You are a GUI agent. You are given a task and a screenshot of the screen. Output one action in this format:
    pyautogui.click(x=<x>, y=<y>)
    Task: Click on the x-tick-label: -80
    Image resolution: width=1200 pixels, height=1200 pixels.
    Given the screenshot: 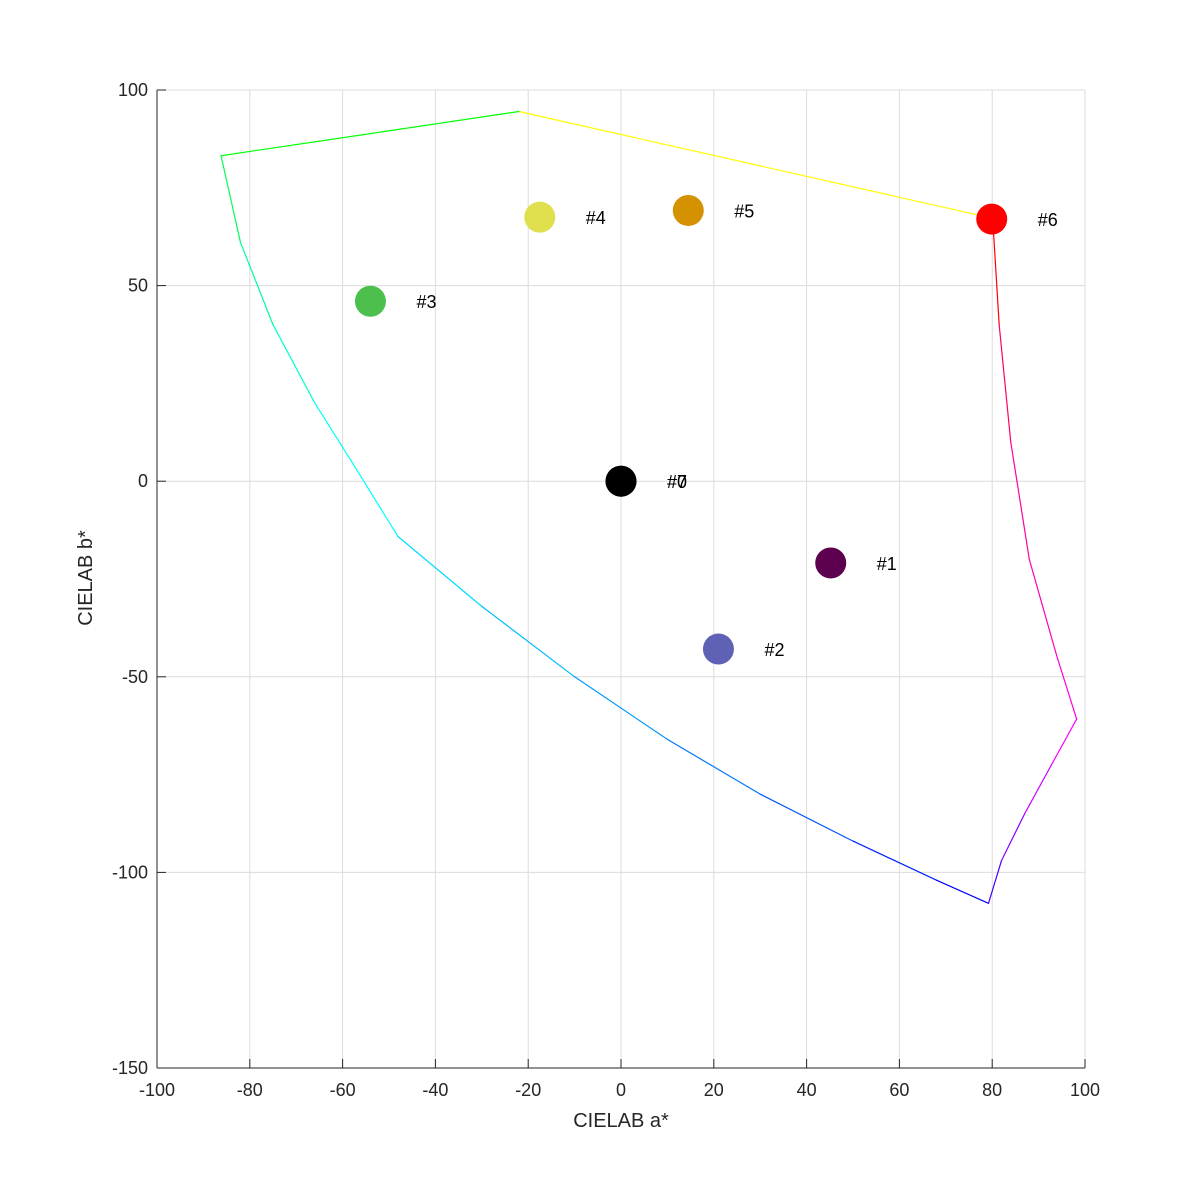 What is the action you would take?
    pyautogui.click(x=250, y=1090)
    